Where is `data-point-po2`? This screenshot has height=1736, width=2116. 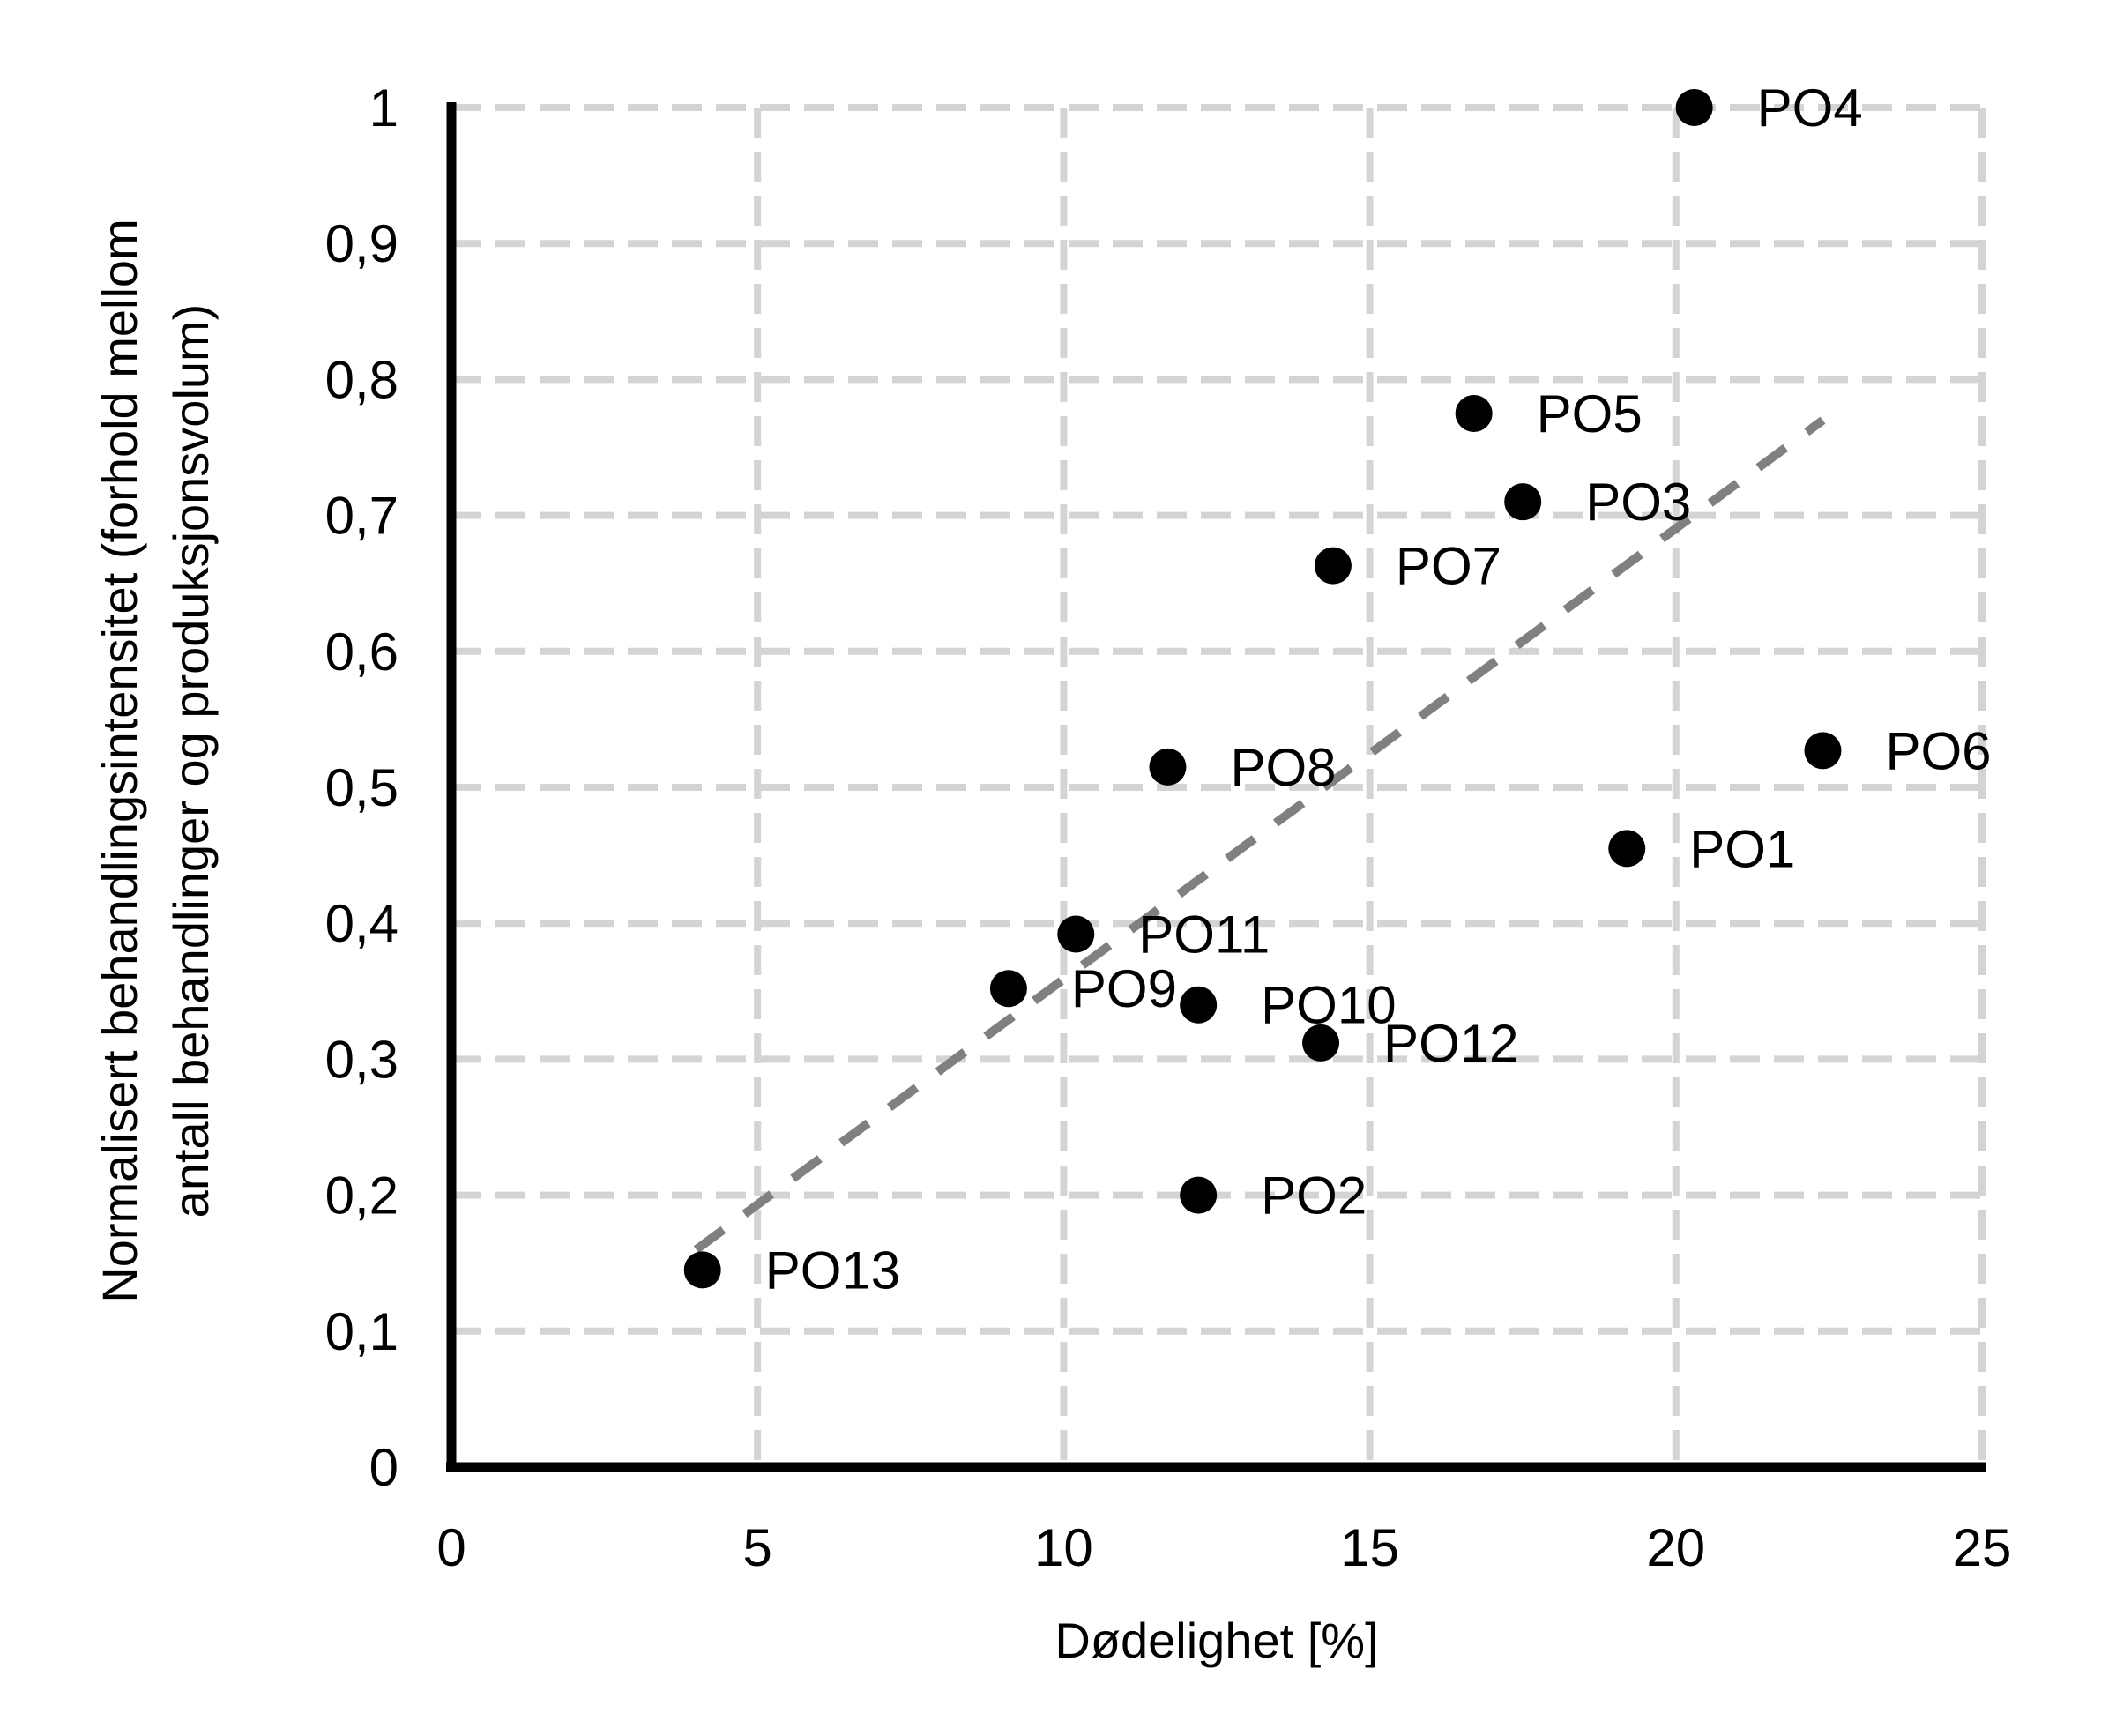 data-point-po2 is located at coordinates (1199, 1195).